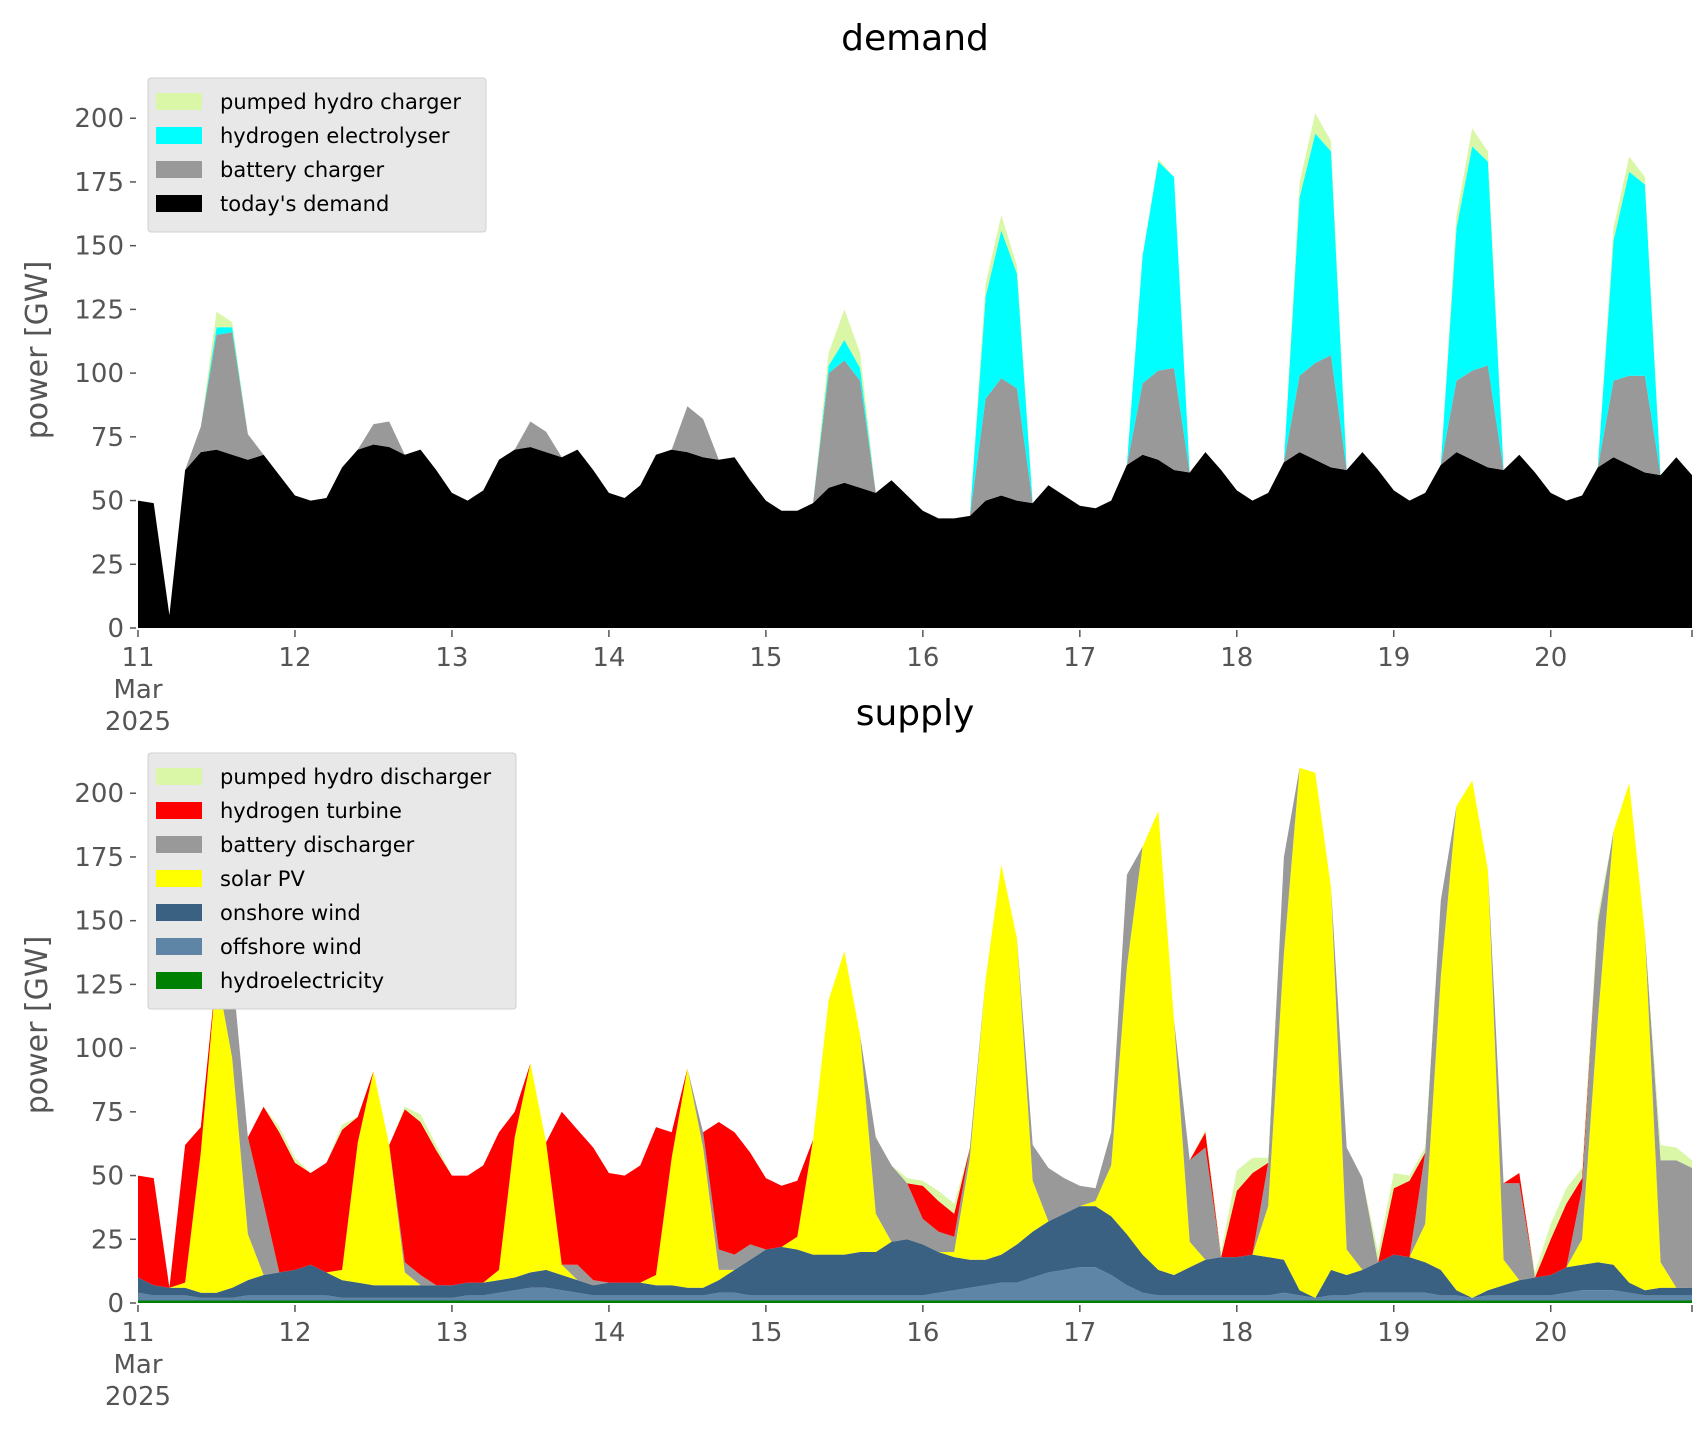  I want to click on area-offshore-wind, so click(915, 1284).